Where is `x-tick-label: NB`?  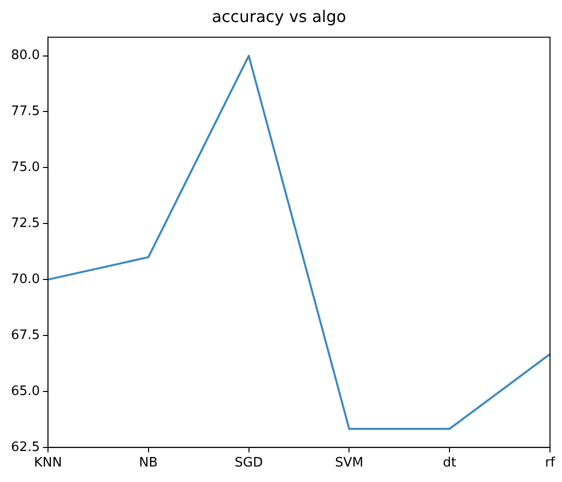
x-tick-label: NB is located at coordinates (148, 463).